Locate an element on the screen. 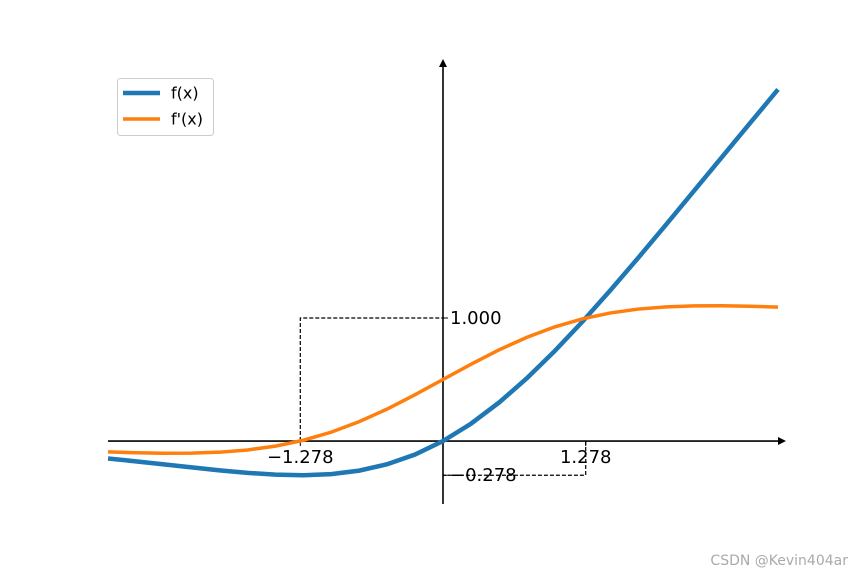 The height and width of the screenshot is (576, 864). y-tick-label: 1.000 is located at coordinates (476, 318).